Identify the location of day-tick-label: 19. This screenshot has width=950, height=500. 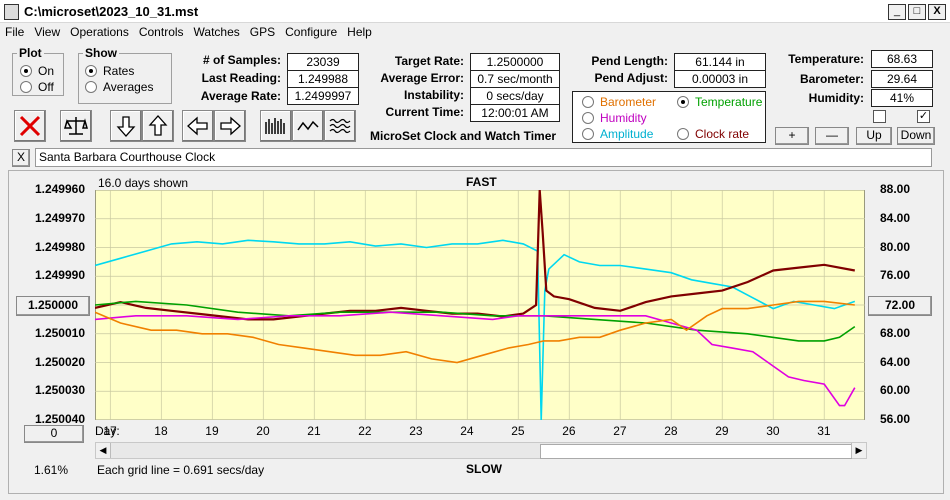
(212, 431).